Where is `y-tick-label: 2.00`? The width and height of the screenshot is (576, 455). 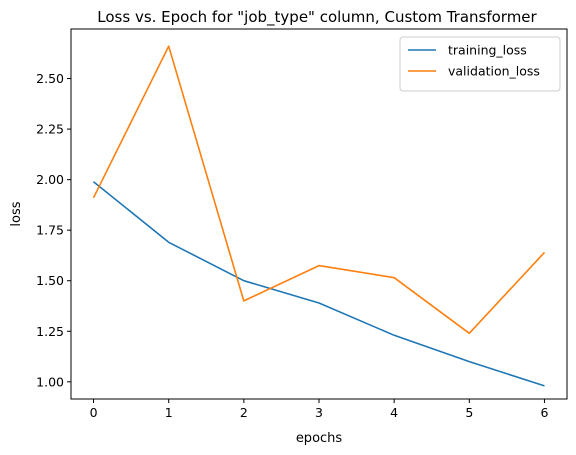
y-tick-label: 2.00 is located at coordinates (50, 179).